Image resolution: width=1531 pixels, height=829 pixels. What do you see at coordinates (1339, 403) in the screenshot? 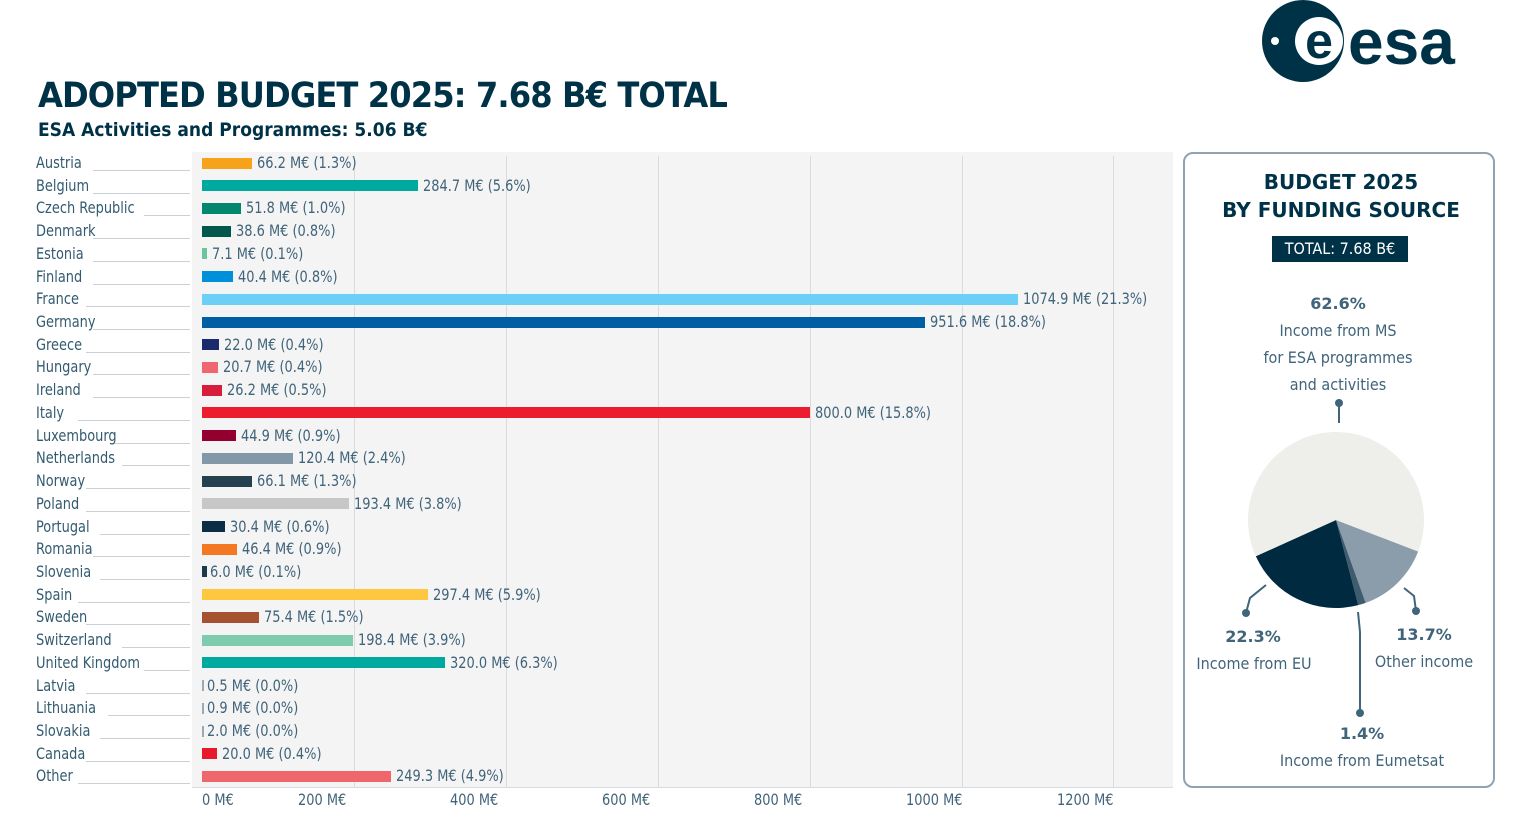
I see `leader-dot-ms` at bounding box center [1339, 403].